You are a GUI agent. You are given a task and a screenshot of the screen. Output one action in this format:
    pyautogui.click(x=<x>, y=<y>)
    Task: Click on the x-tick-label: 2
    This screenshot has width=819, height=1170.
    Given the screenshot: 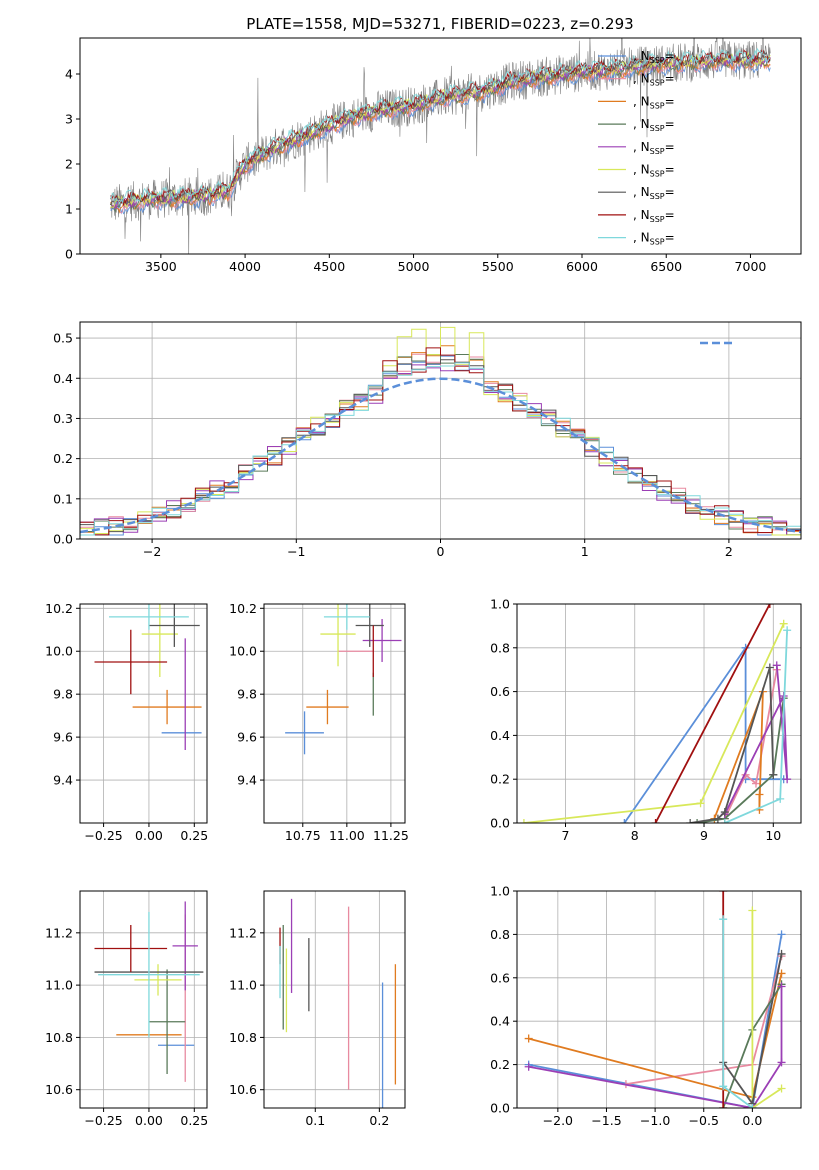 What is the action you would take?
    pyautogui.click(x=729, y=551)
    